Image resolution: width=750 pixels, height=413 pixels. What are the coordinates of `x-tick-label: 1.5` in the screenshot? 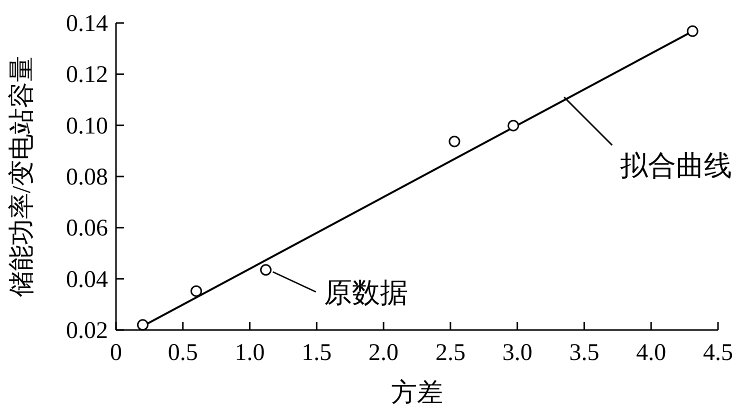 It's located at (317, 353).